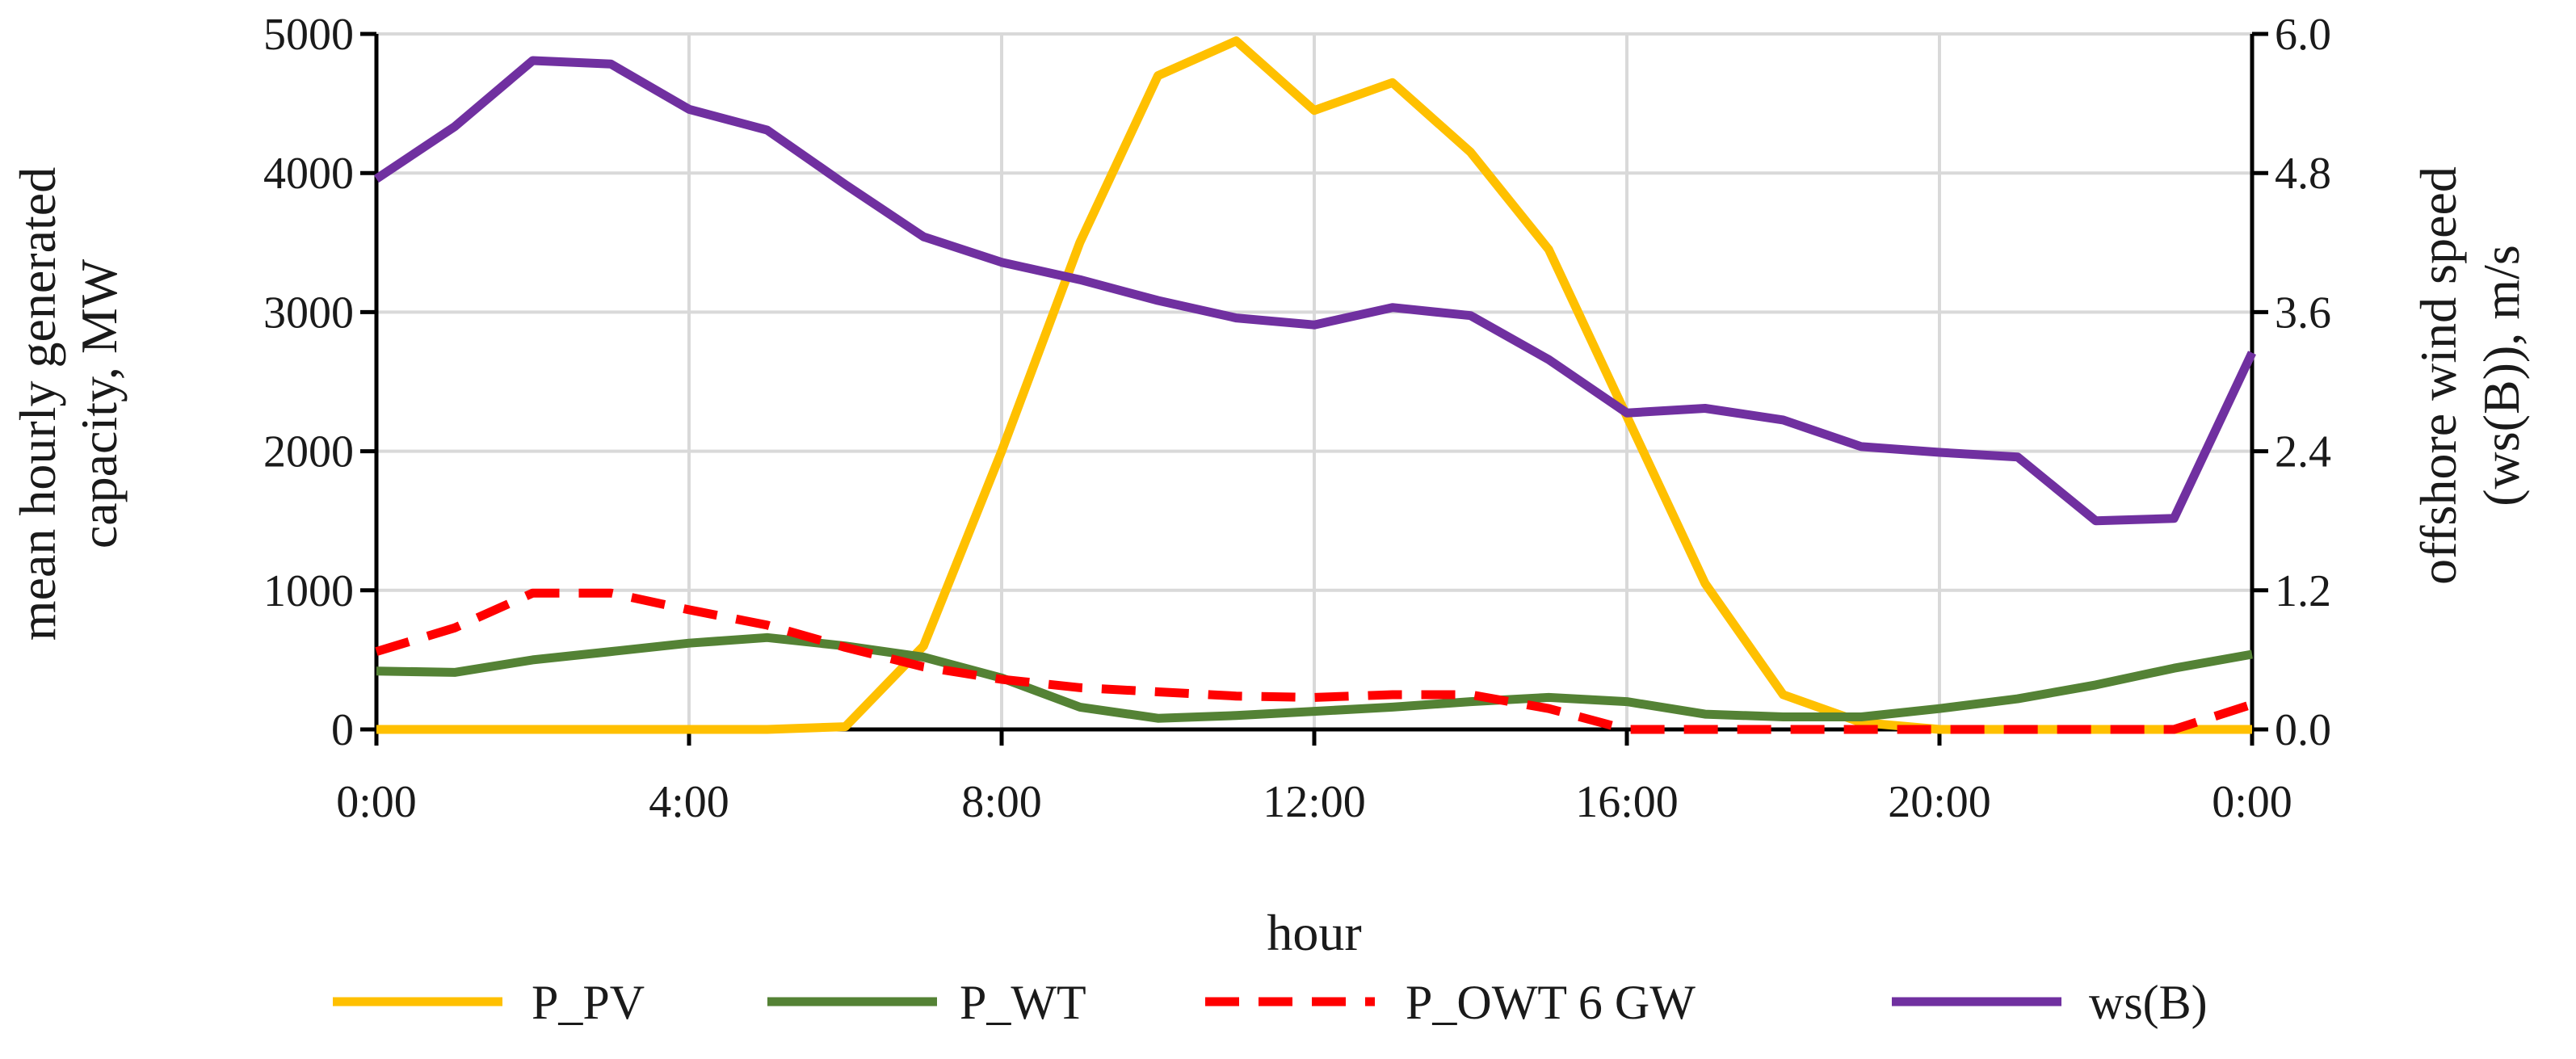 This screenshot has width=2576, height=1059. Describe the element at coordinates (1551, 1002) in the screenshot. I see `legend-label-2: P_OWT 6 GW` at that location.